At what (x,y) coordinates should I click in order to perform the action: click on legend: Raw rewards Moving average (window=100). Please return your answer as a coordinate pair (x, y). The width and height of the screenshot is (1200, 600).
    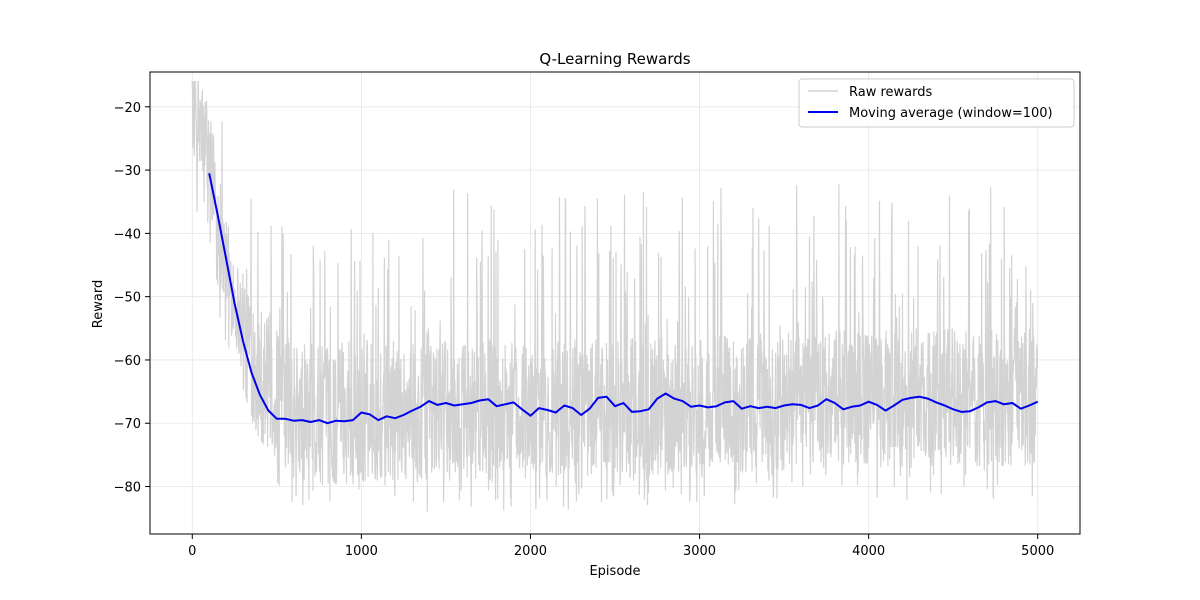
    Looking at the image, I should click on (936, 103).